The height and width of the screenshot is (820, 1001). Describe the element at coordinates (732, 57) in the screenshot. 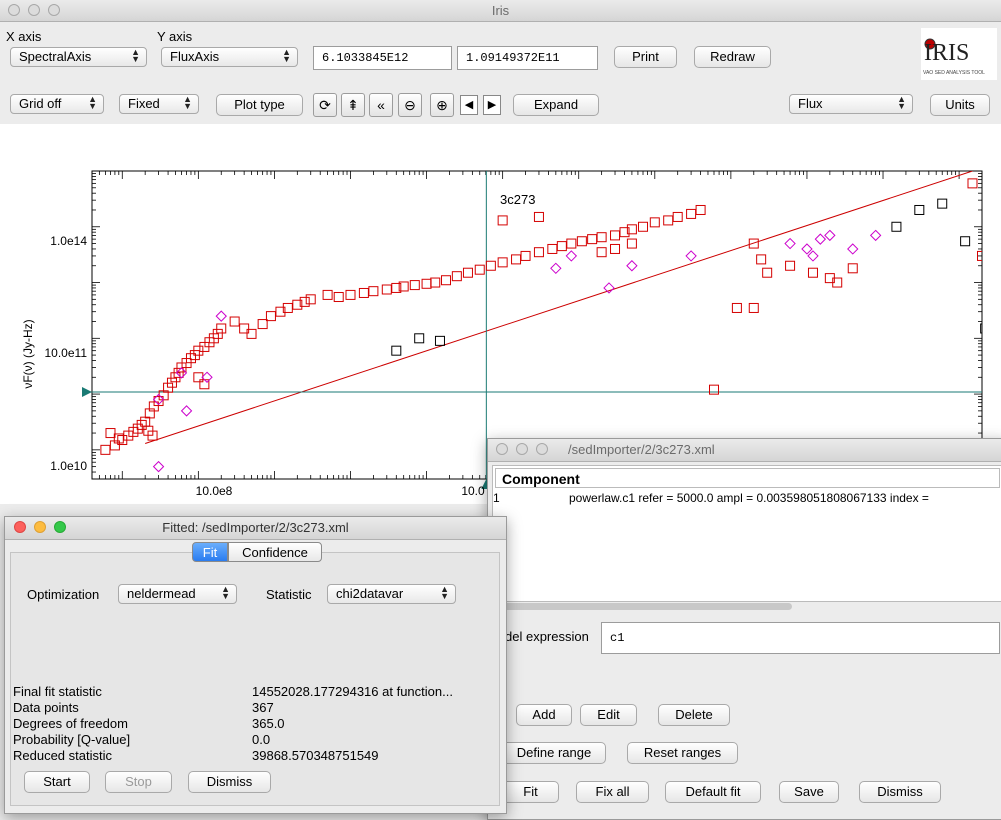

I see `redraw-button: Redraw` at that location.